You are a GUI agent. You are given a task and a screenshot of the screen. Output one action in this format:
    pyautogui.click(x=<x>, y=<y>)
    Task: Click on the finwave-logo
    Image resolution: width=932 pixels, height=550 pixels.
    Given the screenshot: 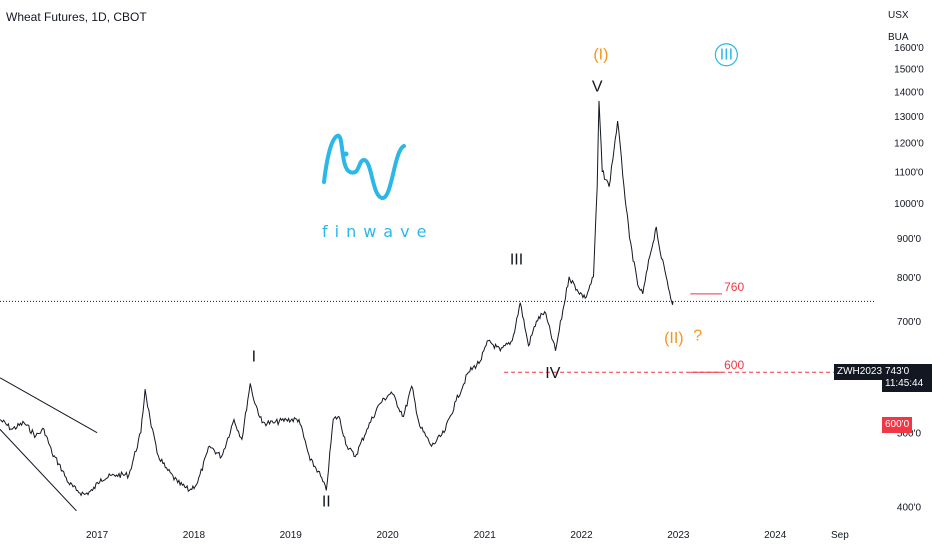 What is the action you would take?
    pyautogui.click(x=364, y=167)
    